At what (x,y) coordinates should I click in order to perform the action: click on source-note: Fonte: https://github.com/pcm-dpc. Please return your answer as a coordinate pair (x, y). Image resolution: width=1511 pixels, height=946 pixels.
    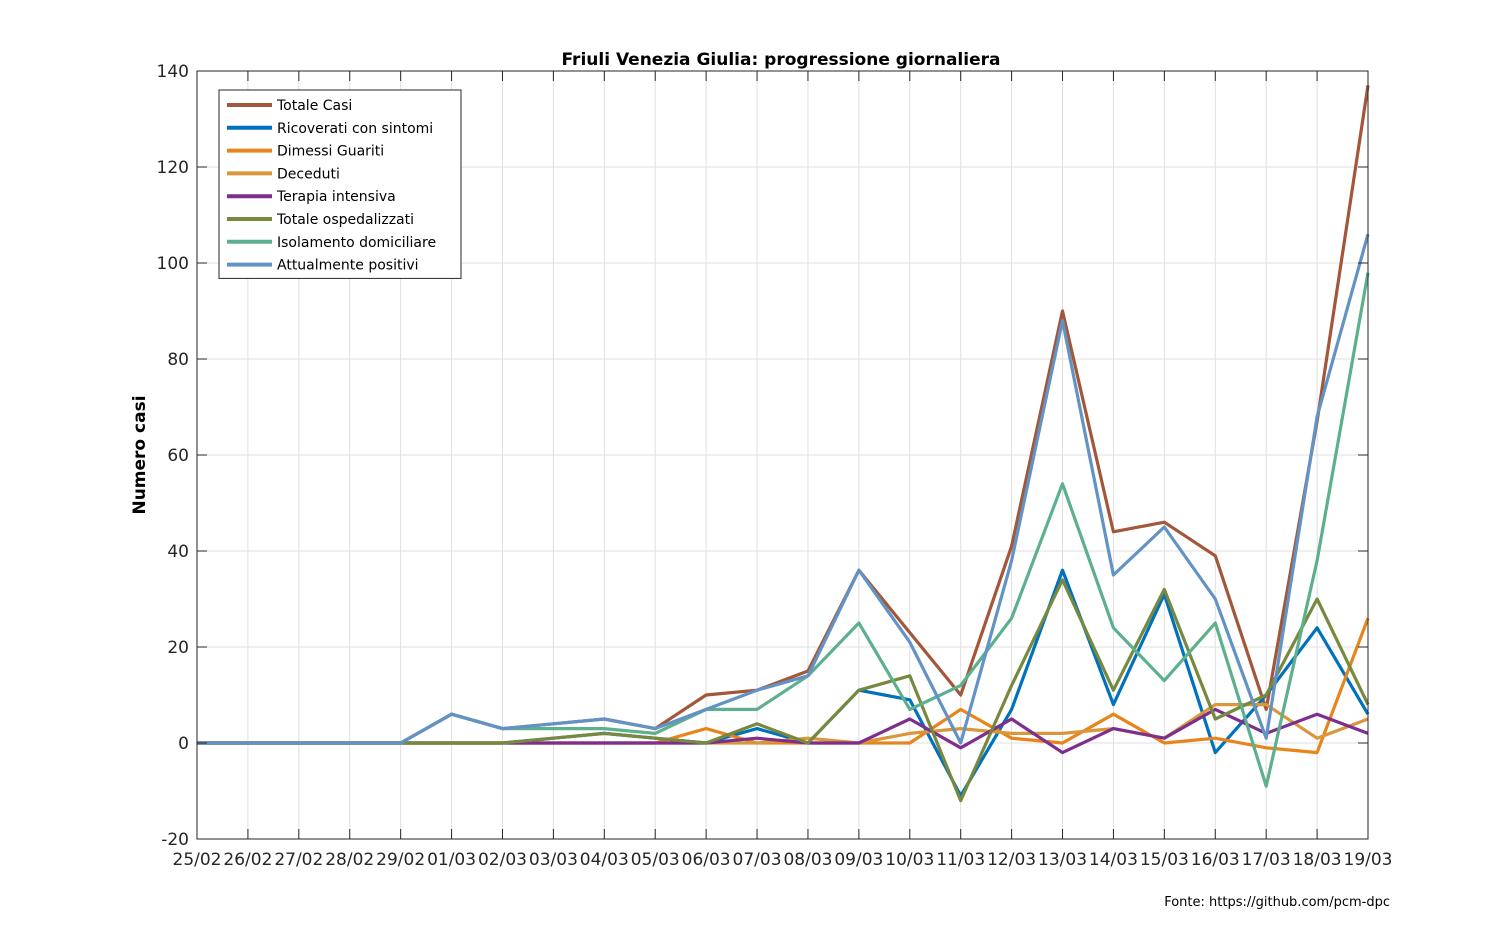
    Looking at the image, I should click on (1277, 902).